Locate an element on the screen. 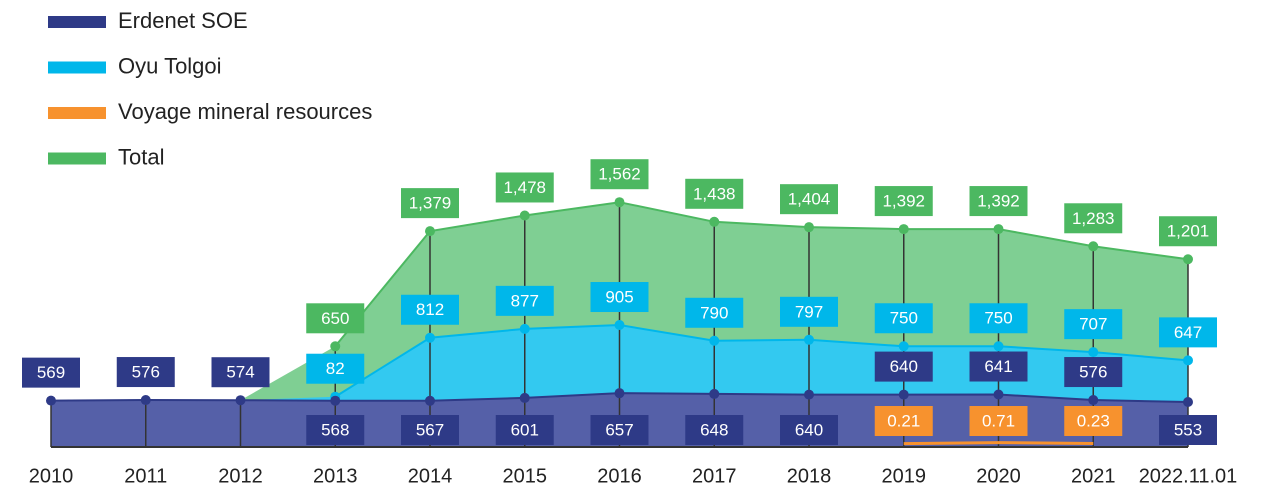 The width and height of the screenshot is (1272, 488). data-label: 1,478 is located at coordinates (524, 187).